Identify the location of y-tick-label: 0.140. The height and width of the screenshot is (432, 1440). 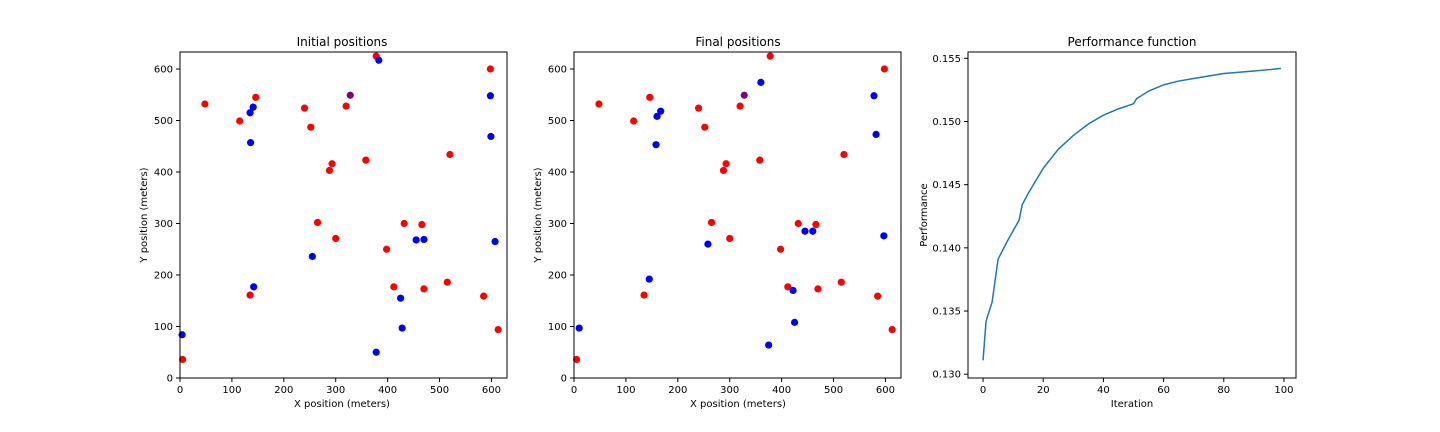
(946, 248).